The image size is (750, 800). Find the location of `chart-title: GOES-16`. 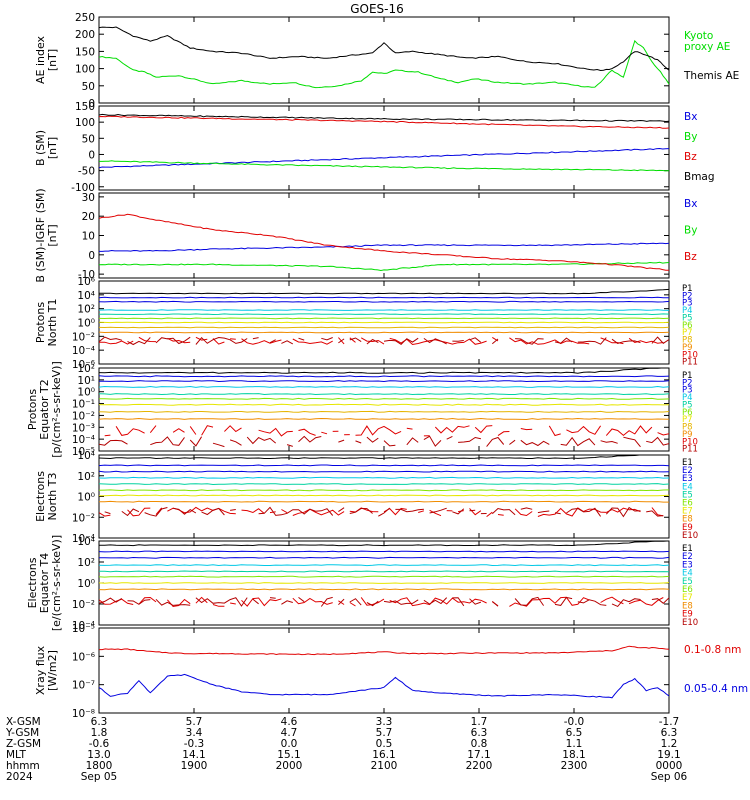

chart-title: GOES-16 is located at coordinates (377, 9).